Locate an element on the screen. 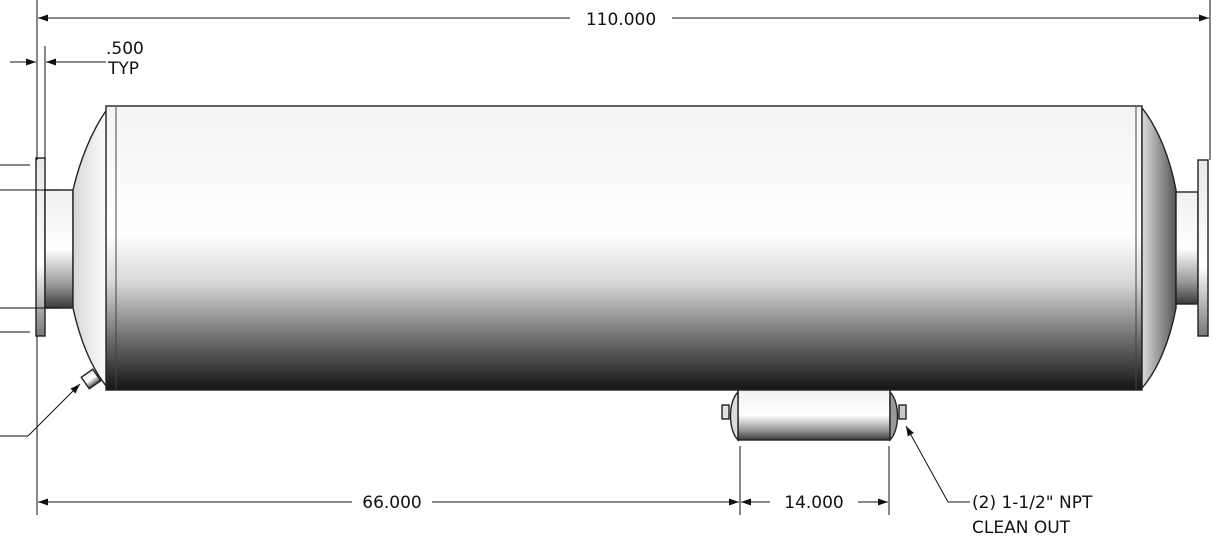 This screenshot has width=1220, height=546. overall-length-label: 110.000 is located at coordinates (621, 20).